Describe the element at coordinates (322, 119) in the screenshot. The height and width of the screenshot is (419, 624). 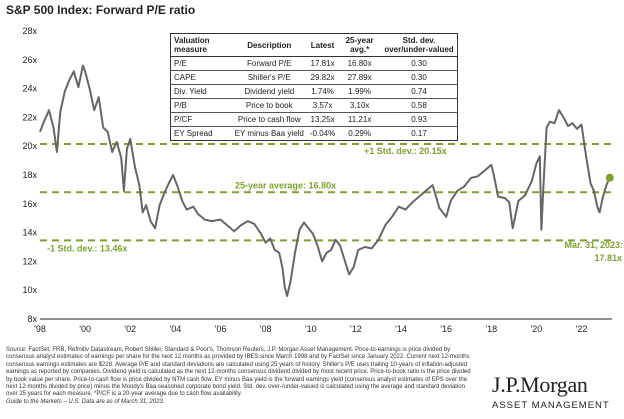
I see `cell-latest: 13.25x` at that location.